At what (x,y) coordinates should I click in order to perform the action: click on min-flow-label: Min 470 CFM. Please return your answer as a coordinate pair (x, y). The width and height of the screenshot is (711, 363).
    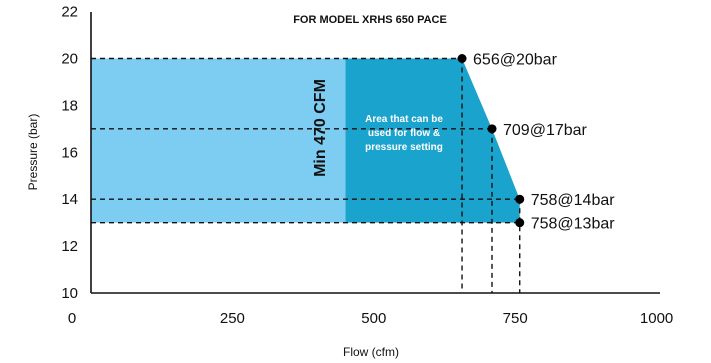
    Looking at the image, I should click on (320, 128).